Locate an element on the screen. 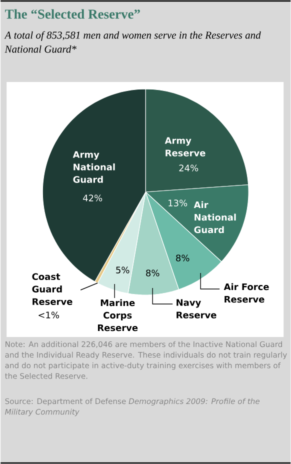  slice-label: Navy Reserve is located at coordinates (196, 308).